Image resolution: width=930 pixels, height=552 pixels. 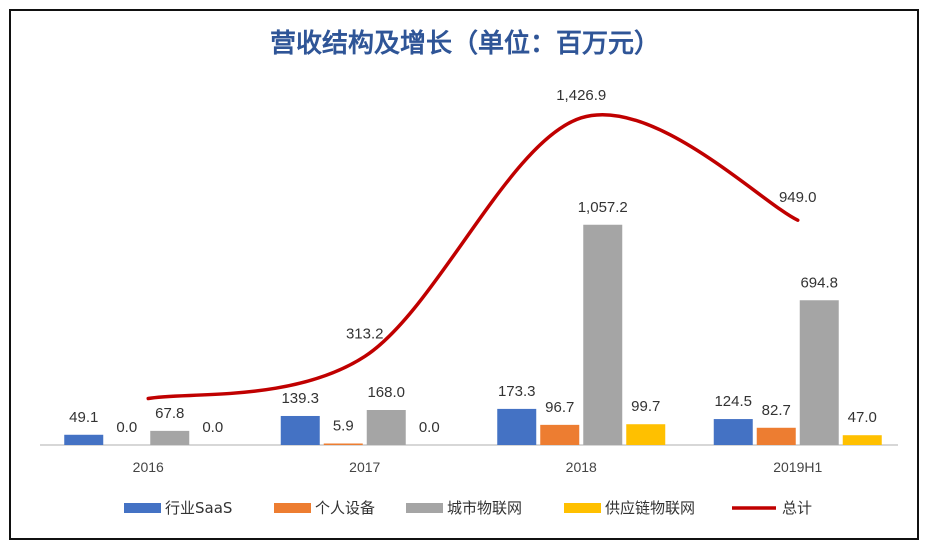 I want to click on bar-data-label: 47.0, so click(x=862, y=417).